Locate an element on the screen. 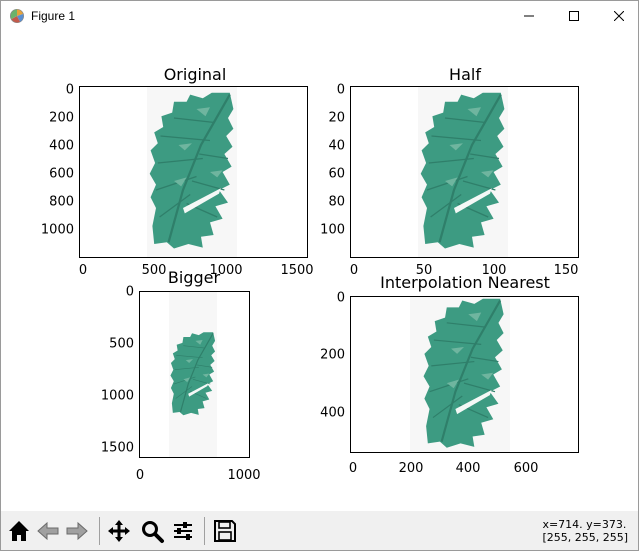 The width and height of the screenshot is (639, 551). save-floppy-icon is located at coordinates (225, 531).